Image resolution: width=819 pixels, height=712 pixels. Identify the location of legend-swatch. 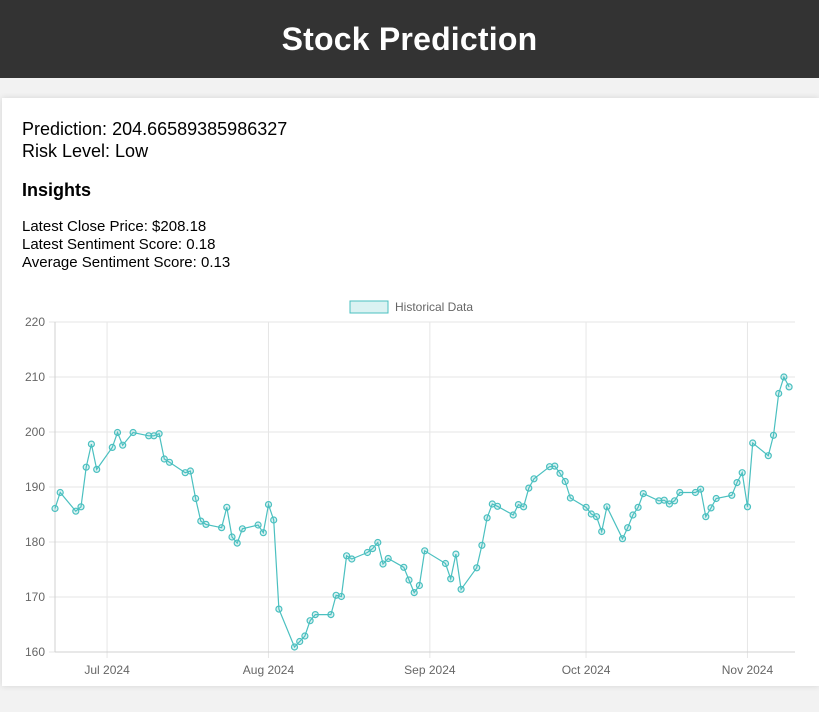
(369, 307).